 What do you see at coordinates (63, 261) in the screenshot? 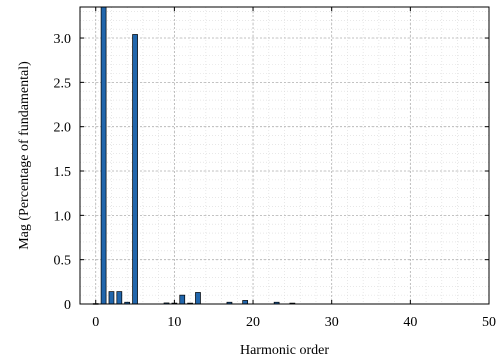
I see `y-tick-label: 0.5` at bounding box center [63, 261].